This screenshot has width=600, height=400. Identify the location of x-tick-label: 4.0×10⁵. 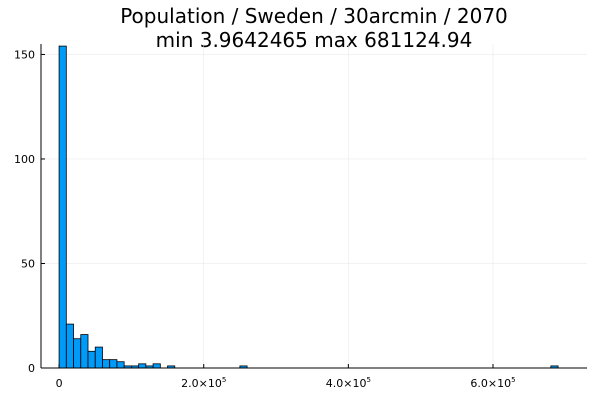
(348, 383).